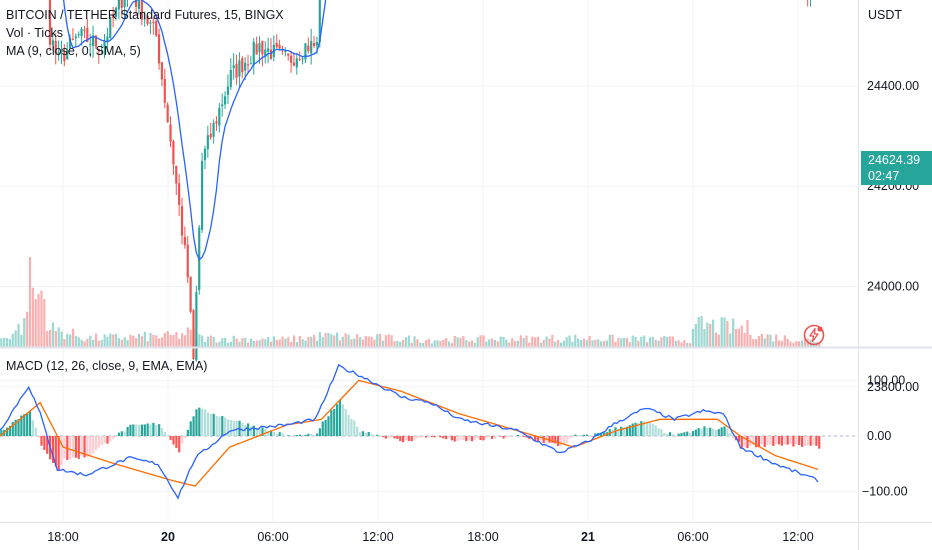  I want to click on lightning-icon, so click(814, 335).